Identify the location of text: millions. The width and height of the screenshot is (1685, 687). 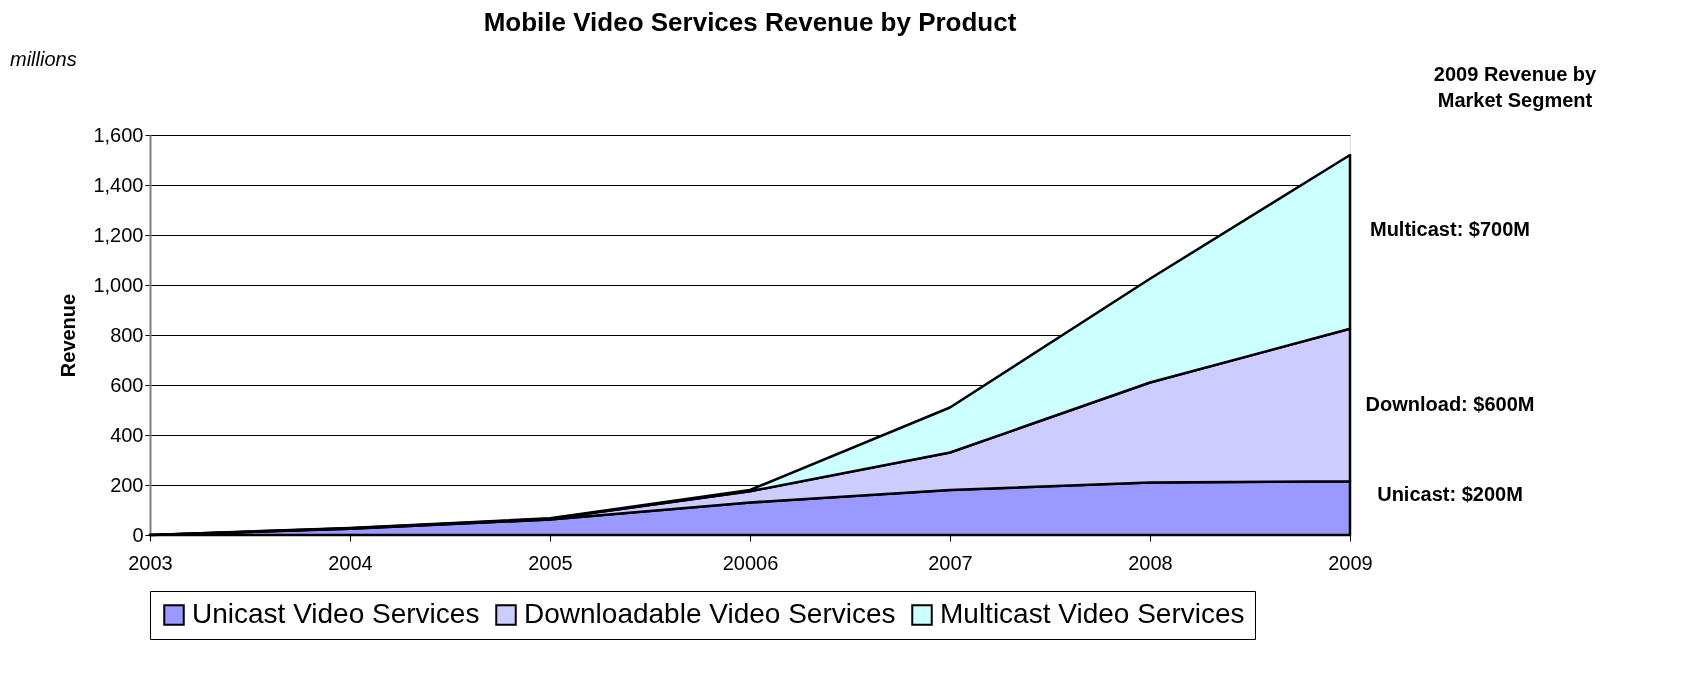
(43, 59).